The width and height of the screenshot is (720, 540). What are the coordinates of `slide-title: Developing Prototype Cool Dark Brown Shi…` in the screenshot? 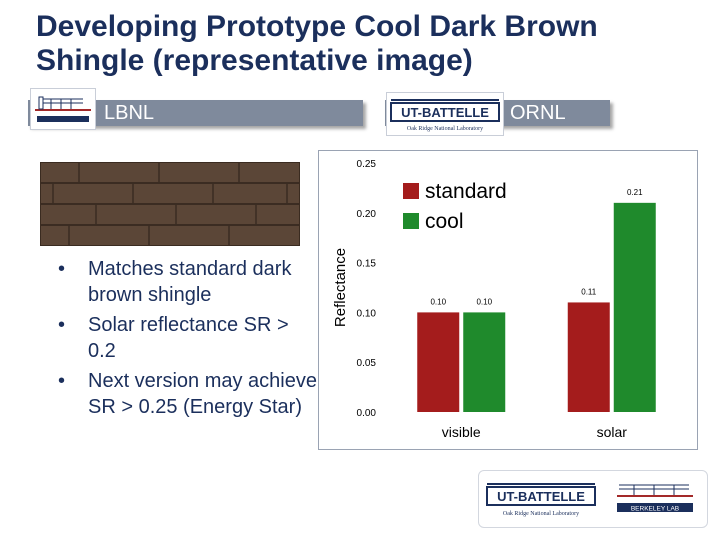 It's located at (317, 43).